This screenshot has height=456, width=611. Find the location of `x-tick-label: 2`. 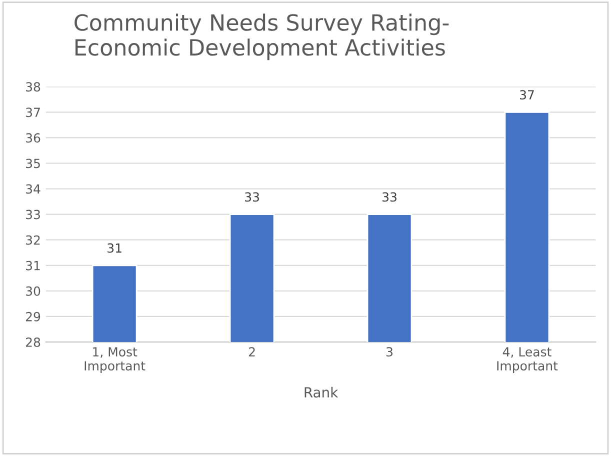

x-tick-label: 2 is located at coordinates (251, 351).